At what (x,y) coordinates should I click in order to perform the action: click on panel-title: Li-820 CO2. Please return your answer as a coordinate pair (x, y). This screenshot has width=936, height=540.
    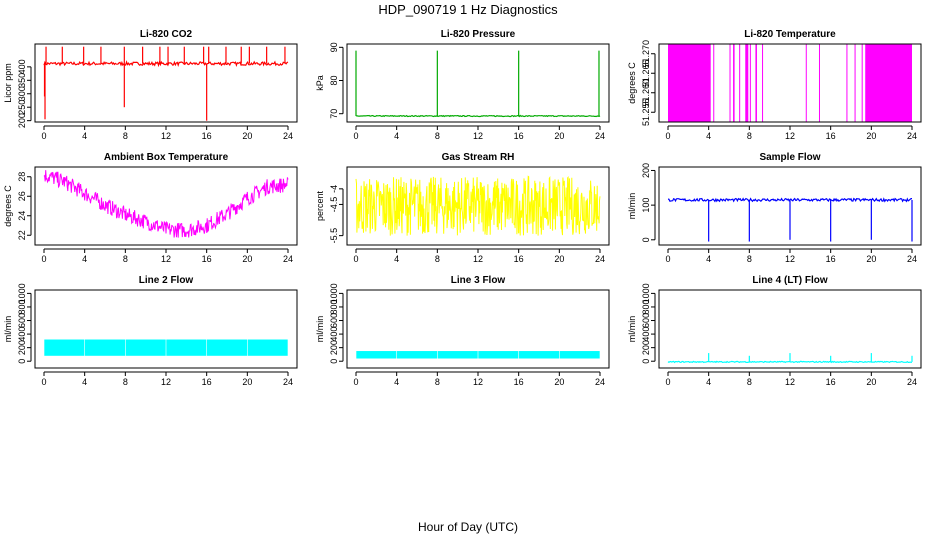
    Looking at the image, I should click on (166, 34).